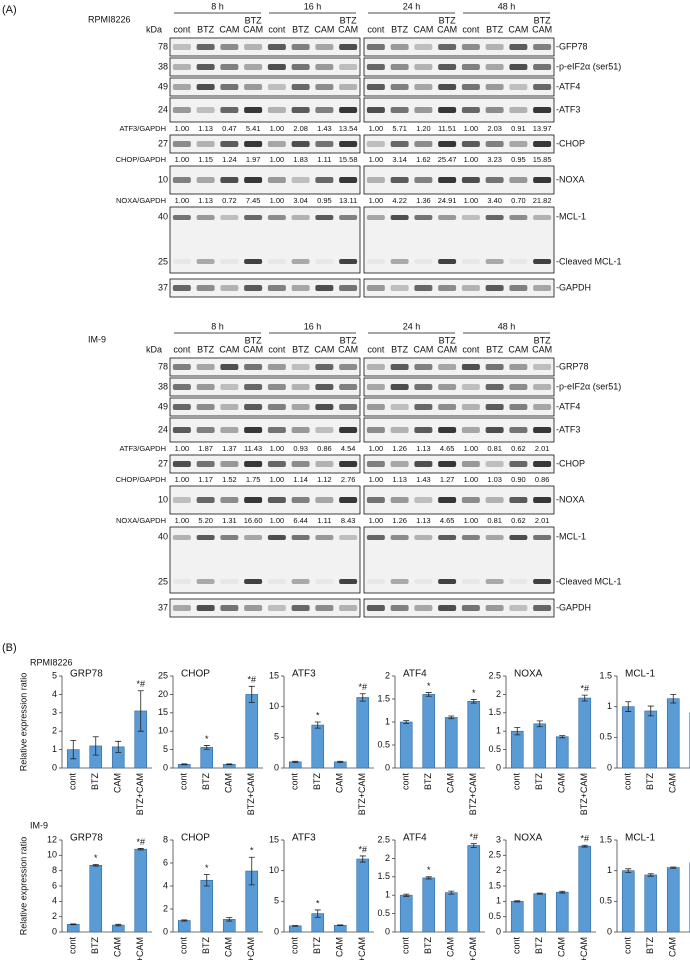 This screenshot has width=690, height=960. Describe the element at coordinates (163, 499) in the screenshot. I see `kda-marker: 10` at that location.